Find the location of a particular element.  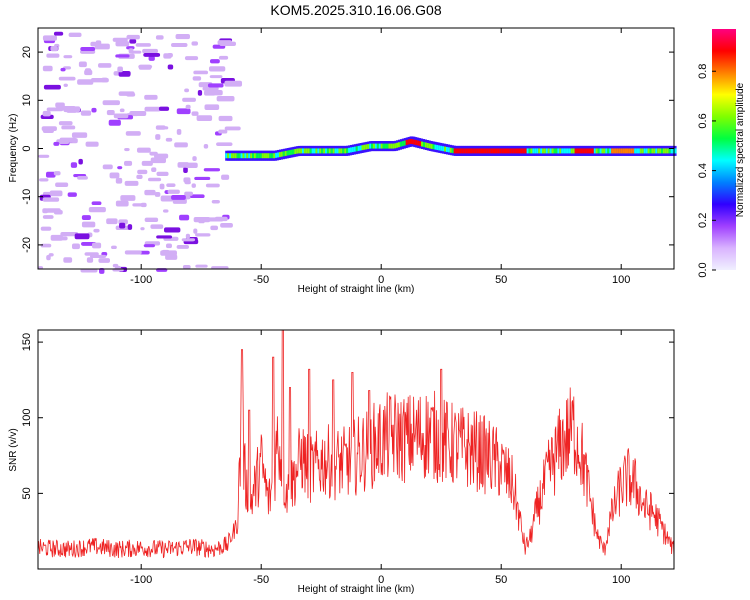

spectrogram-y-tick-label: 10 is located at coordinates (27, 100).